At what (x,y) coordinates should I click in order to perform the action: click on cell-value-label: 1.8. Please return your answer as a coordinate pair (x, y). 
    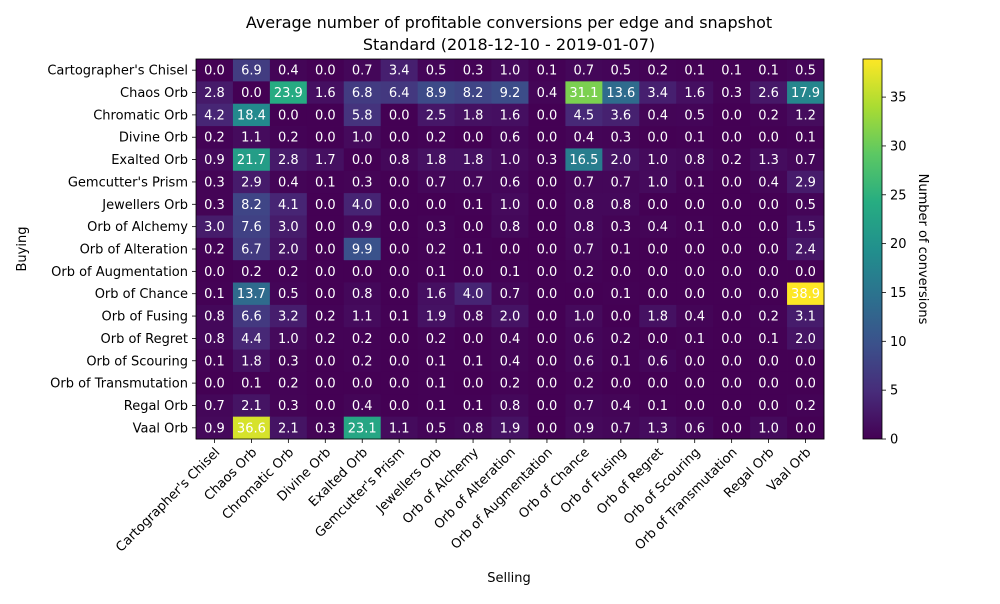
    Looking at the image, I should click on (657, 317).